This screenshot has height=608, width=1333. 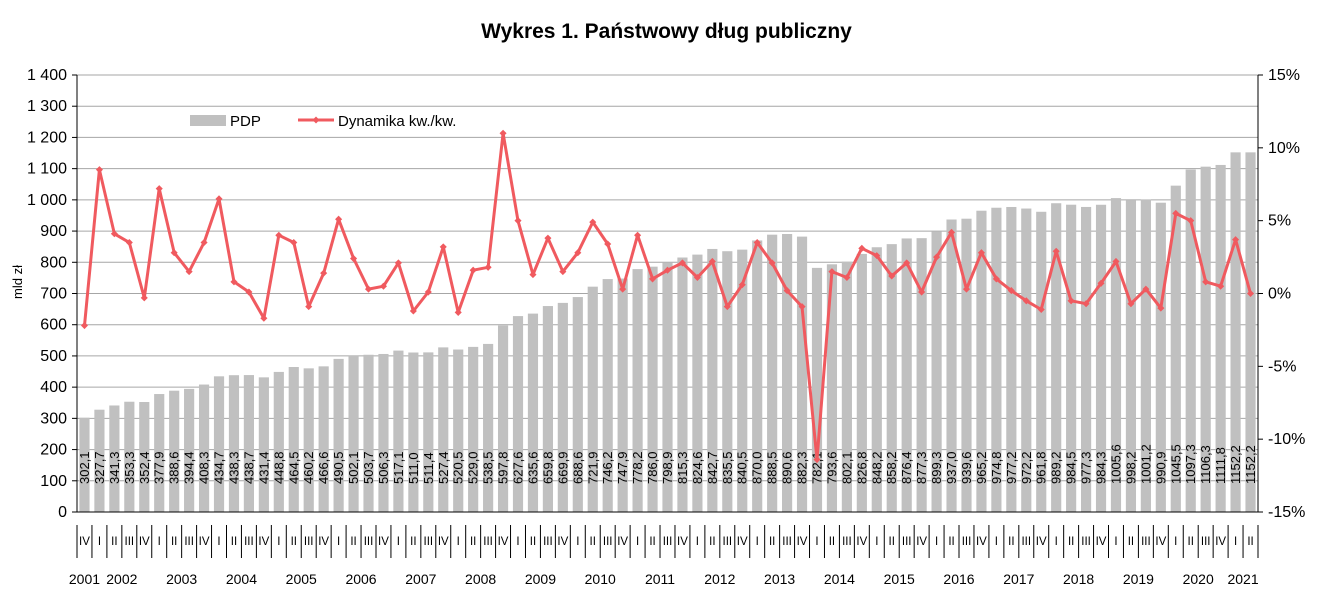 What do you see at coordinates (17, 282) in the screenshot?
I see `y-axis-label: mld zł` at bounding box center [17, 282].